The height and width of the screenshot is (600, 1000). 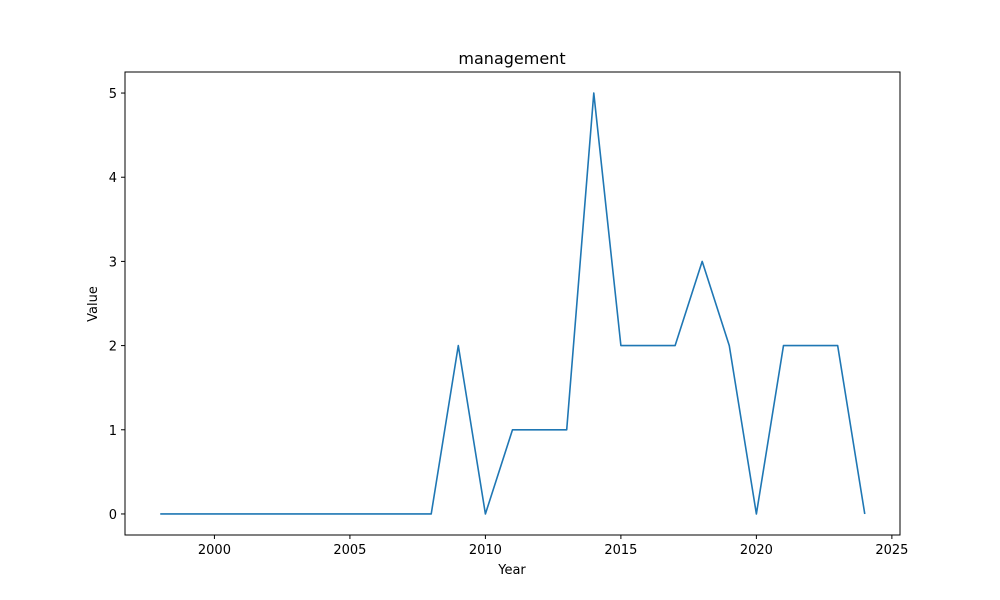 What do you see at coordinates (113, 515) in the screenshot?
I see `y-tick-label: 0` at bounding box center [113, 515].